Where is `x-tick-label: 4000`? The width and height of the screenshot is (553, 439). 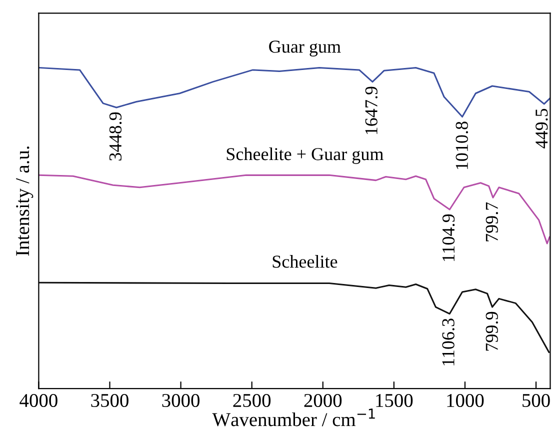 x-tick-label: 4000 is located at coordinates (39, 401).